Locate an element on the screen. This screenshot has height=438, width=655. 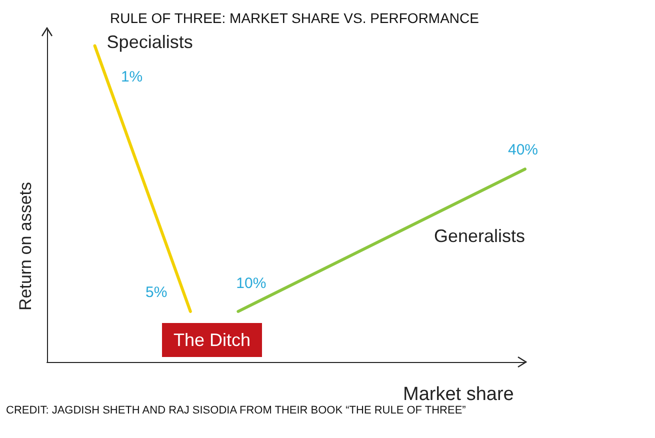
annotation: 5% is located at coordinates (157, 292).